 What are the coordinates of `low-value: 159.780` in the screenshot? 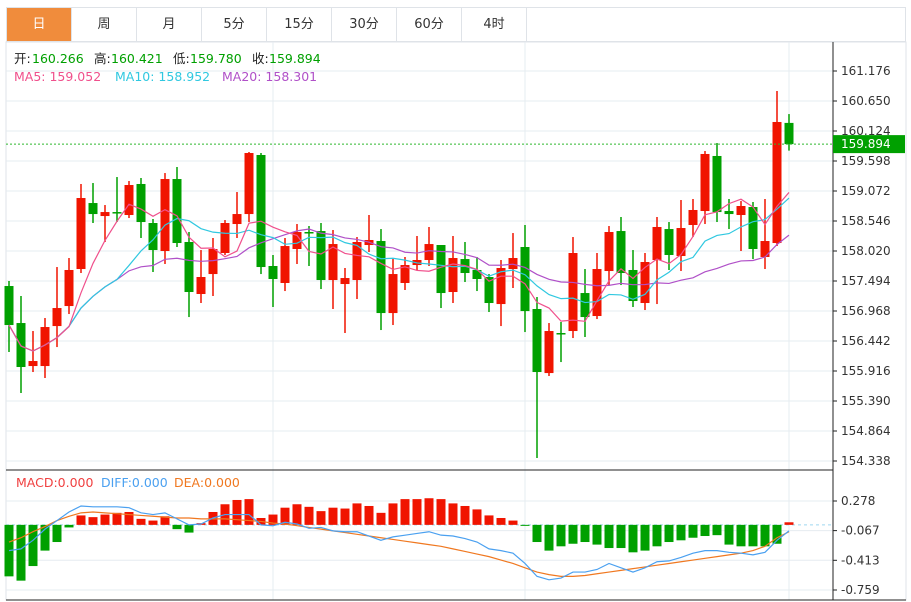 It's located at (216, 58).